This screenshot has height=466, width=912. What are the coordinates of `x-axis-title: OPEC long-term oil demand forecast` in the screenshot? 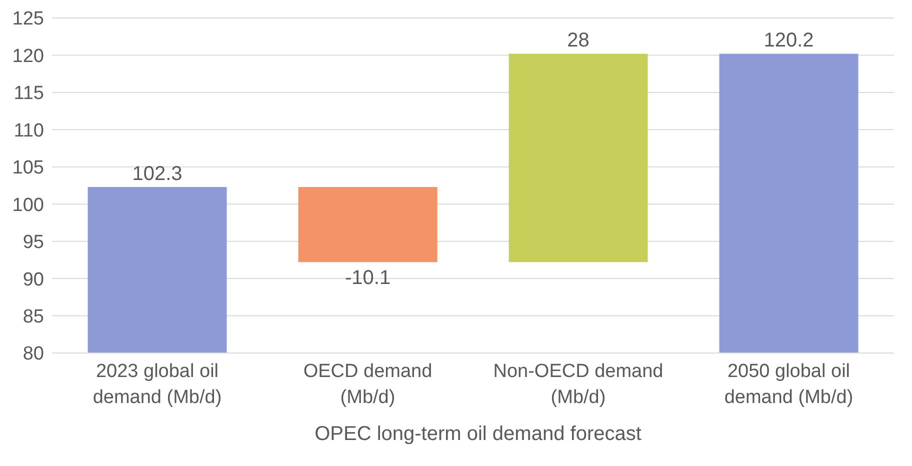 It's located at (478, 434).